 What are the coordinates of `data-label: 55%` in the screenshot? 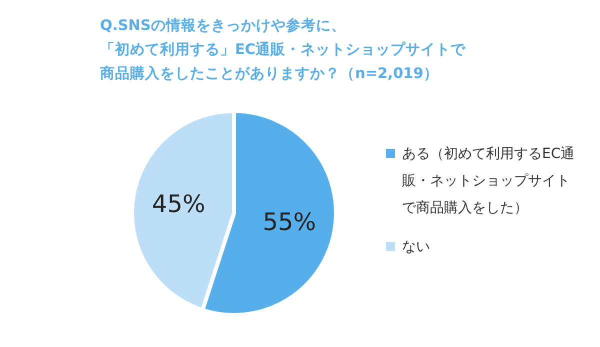 It's located at (289, 222).